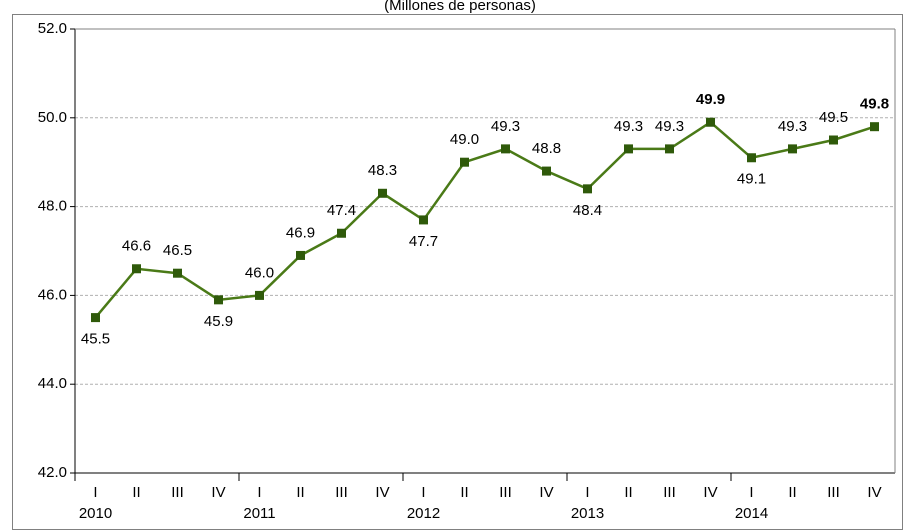 The width and height of the screenshot is (904, 531). I want to click on data-label: 47.7, so click(423, 241).